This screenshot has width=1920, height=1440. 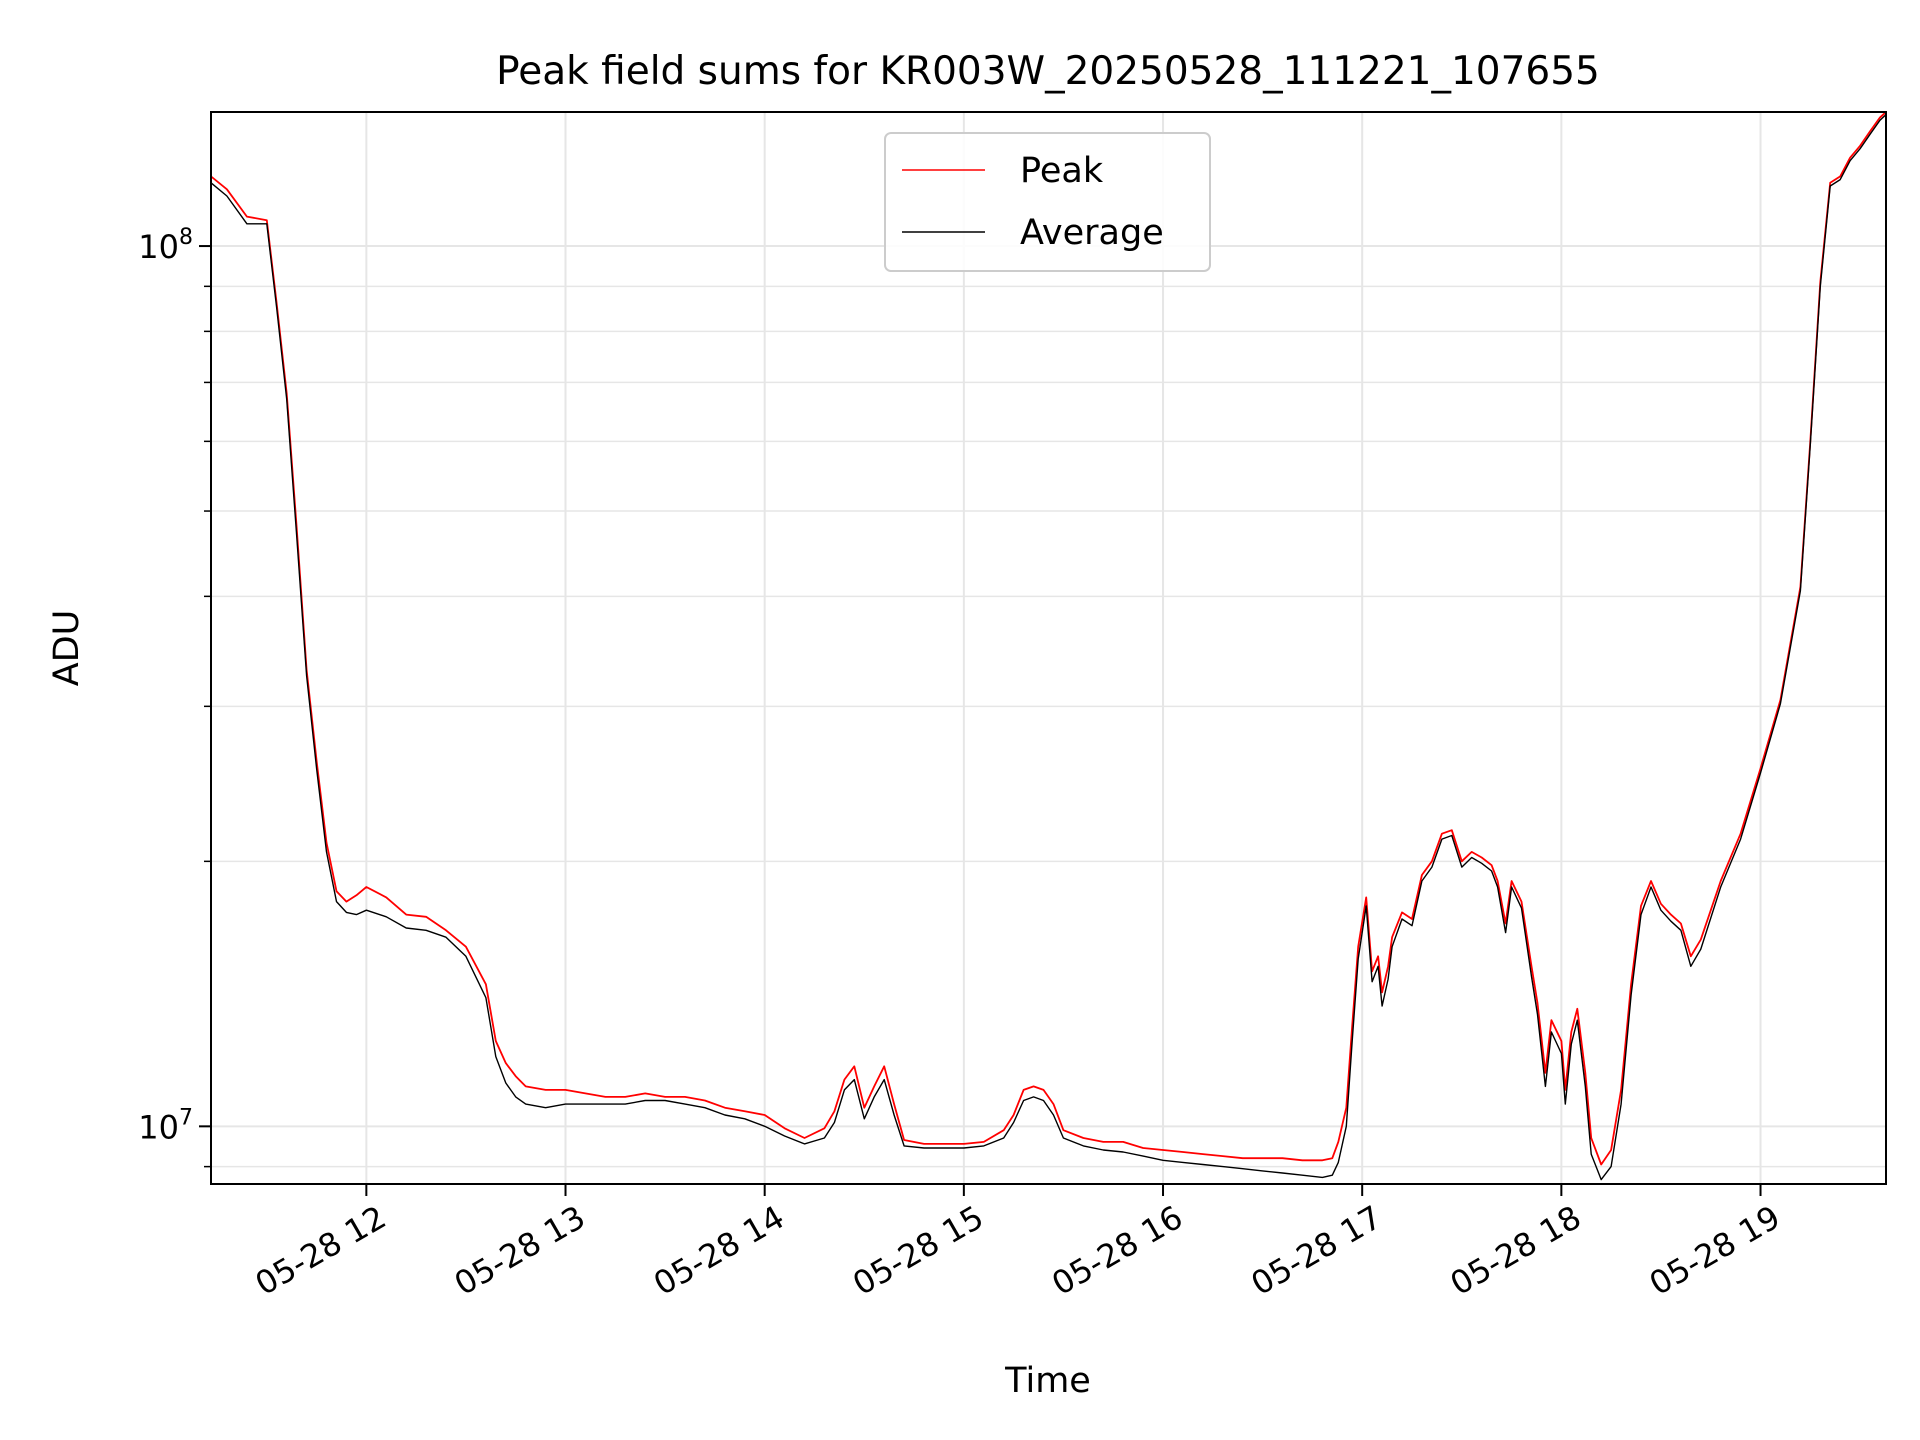 I want to click on legend-peak-label: Peak, so click(x=1062, y=171).